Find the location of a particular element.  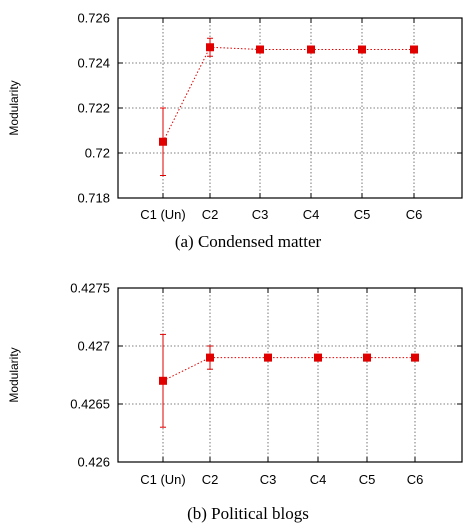

y-tick-label: 0.4275 is located at coordinates (90, 288).